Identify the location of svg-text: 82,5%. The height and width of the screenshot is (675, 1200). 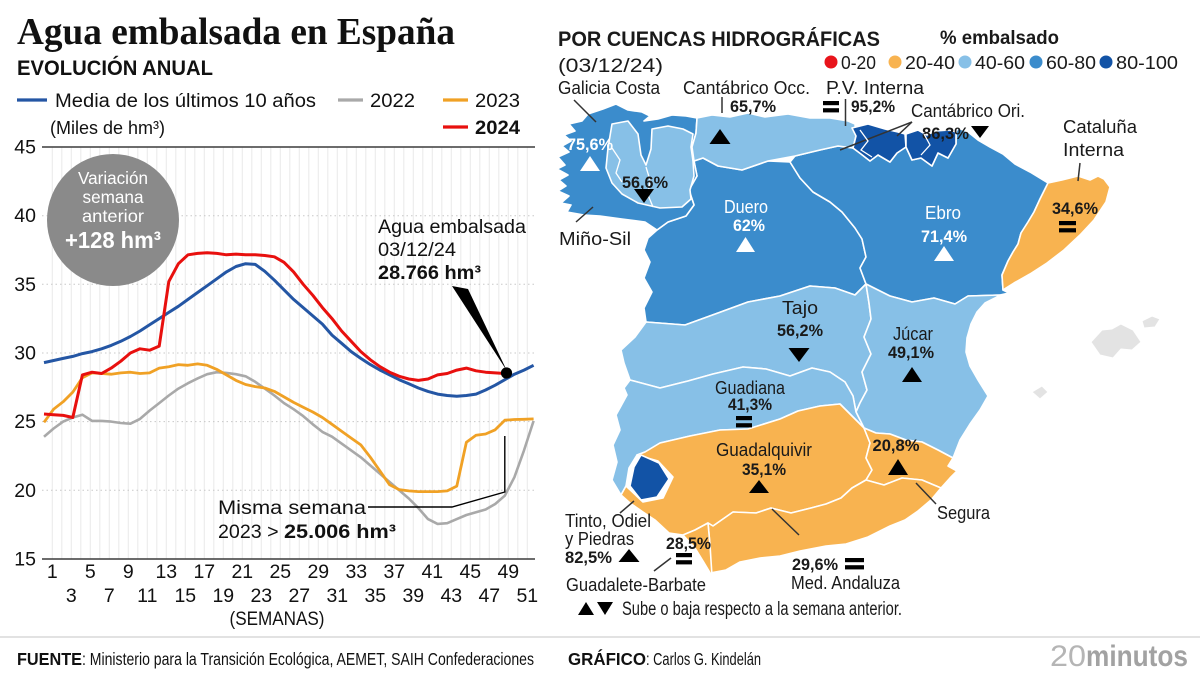
(588, 557).